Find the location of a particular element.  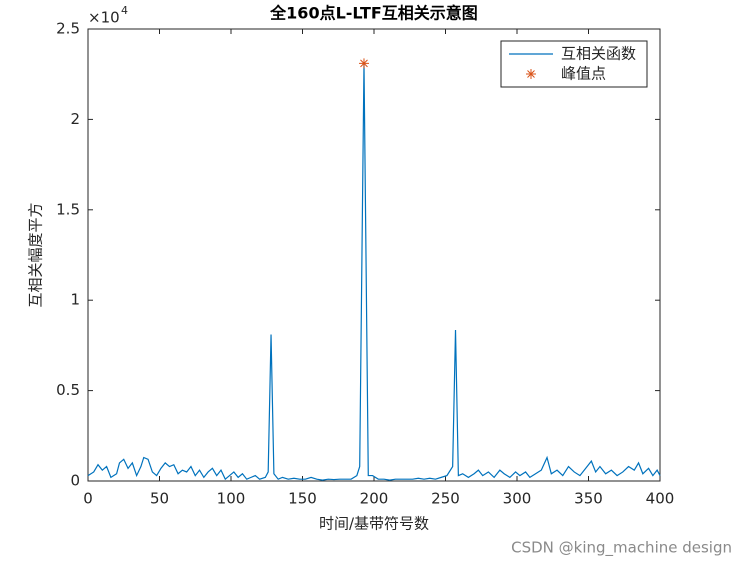

legend-marker is located at coordinates (531, 74).